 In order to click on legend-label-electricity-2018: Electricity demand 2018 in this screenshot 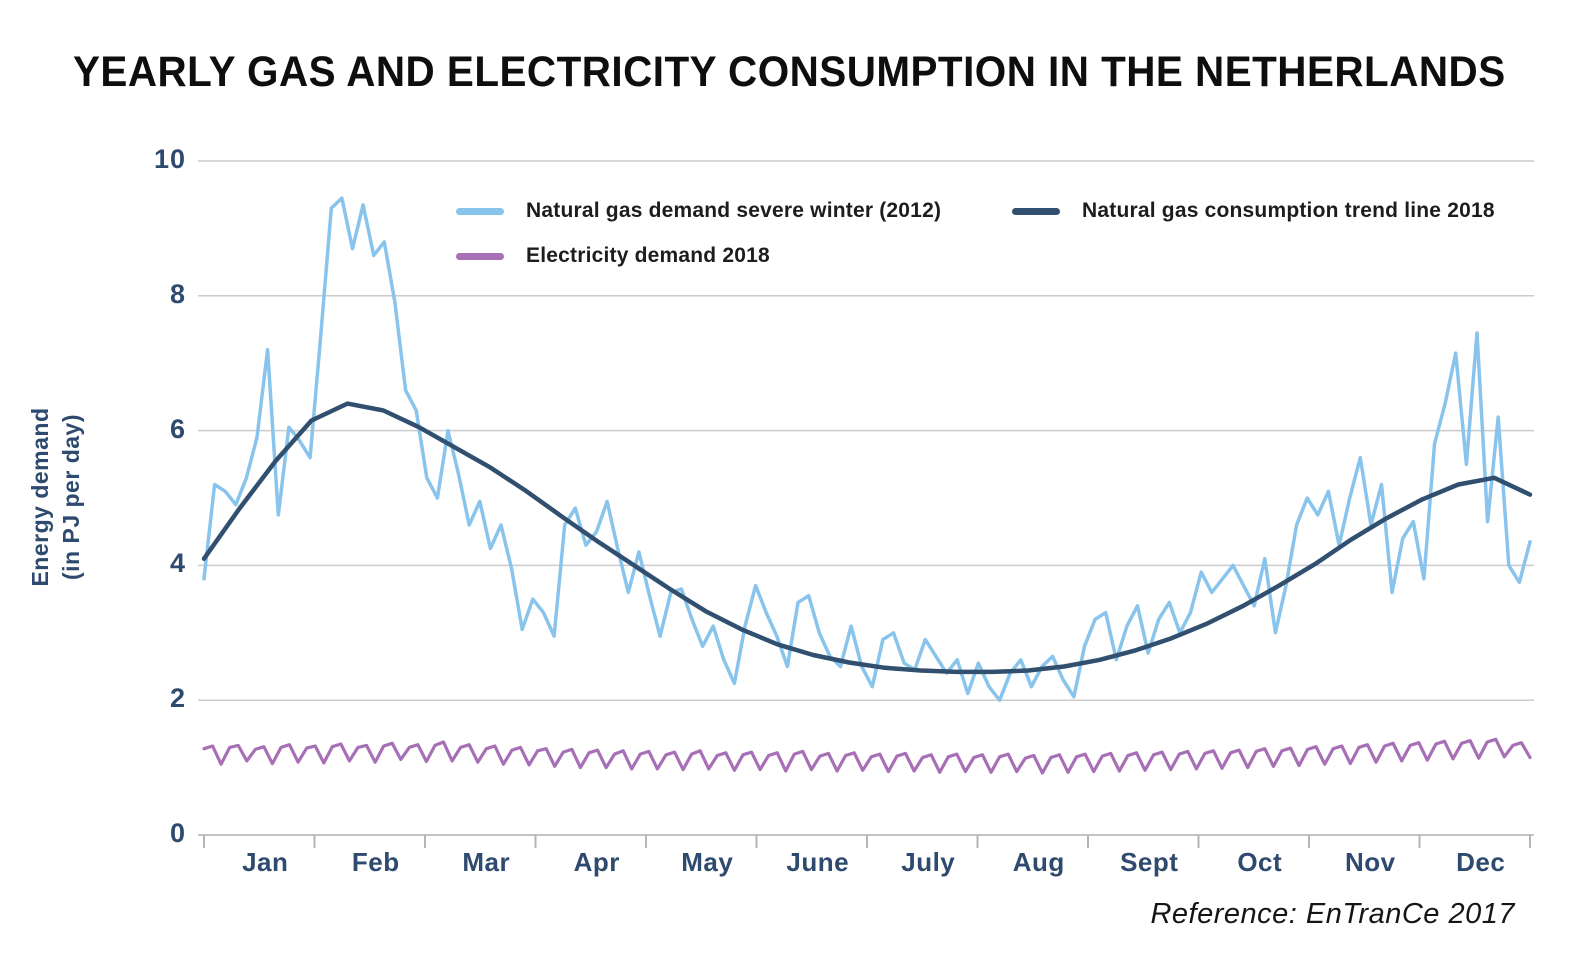, I will do `click(648, 255)`.